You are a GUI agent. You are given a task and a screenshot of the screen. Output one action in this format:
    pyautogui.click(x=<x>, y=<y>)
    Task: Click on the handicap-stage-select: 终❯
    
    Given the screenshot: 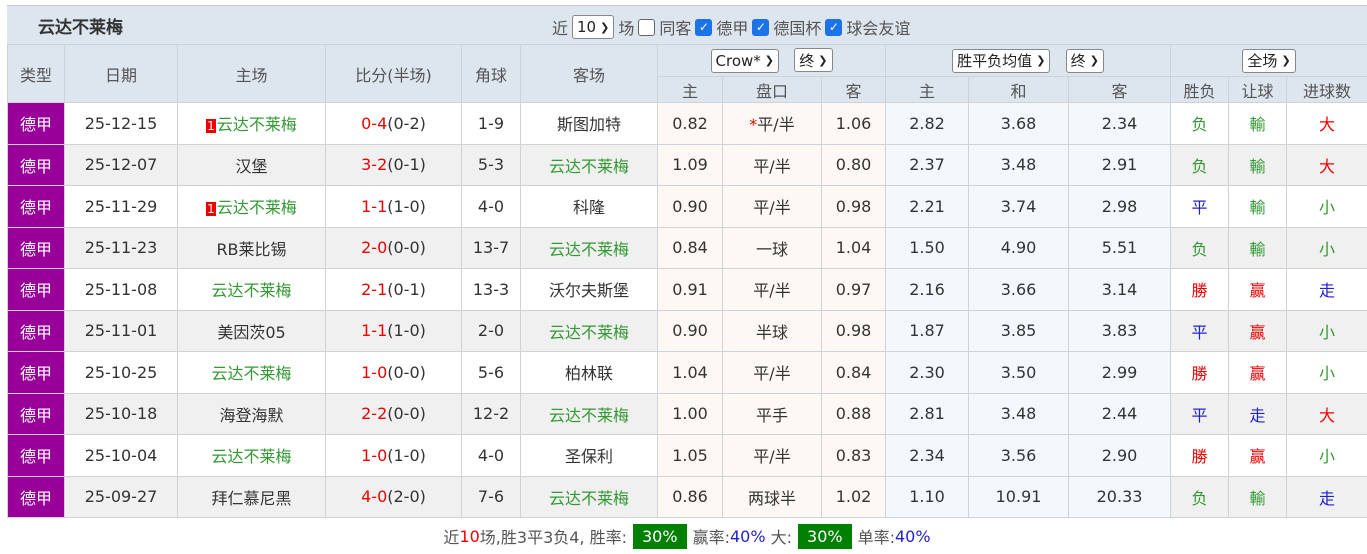 What is the action you would take?
    pyautogui.click(x=813, y=60)
    